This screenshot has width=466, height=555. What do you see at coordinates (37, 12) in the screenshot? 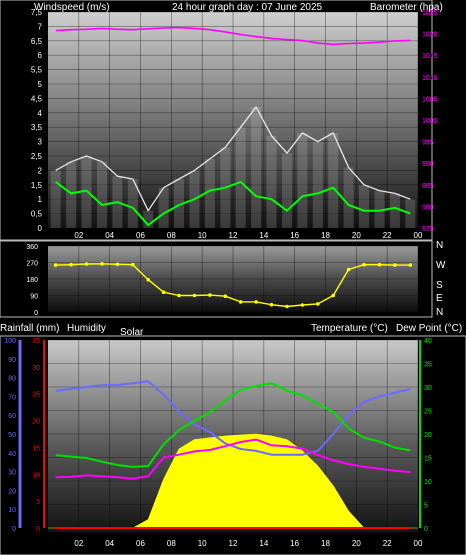
I see `wind-y-tick-7,5: 7,5` at bounding box center [37, 12].